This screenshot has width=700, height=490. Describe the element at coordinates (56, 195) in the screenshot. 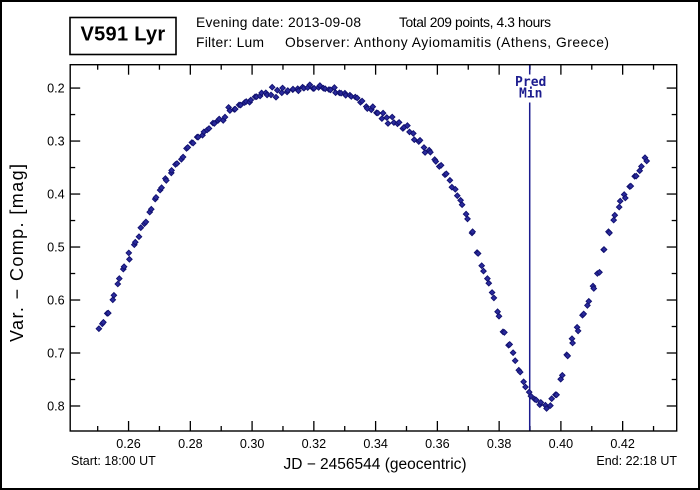

I see `y-tick-label: 0.4` at that location.